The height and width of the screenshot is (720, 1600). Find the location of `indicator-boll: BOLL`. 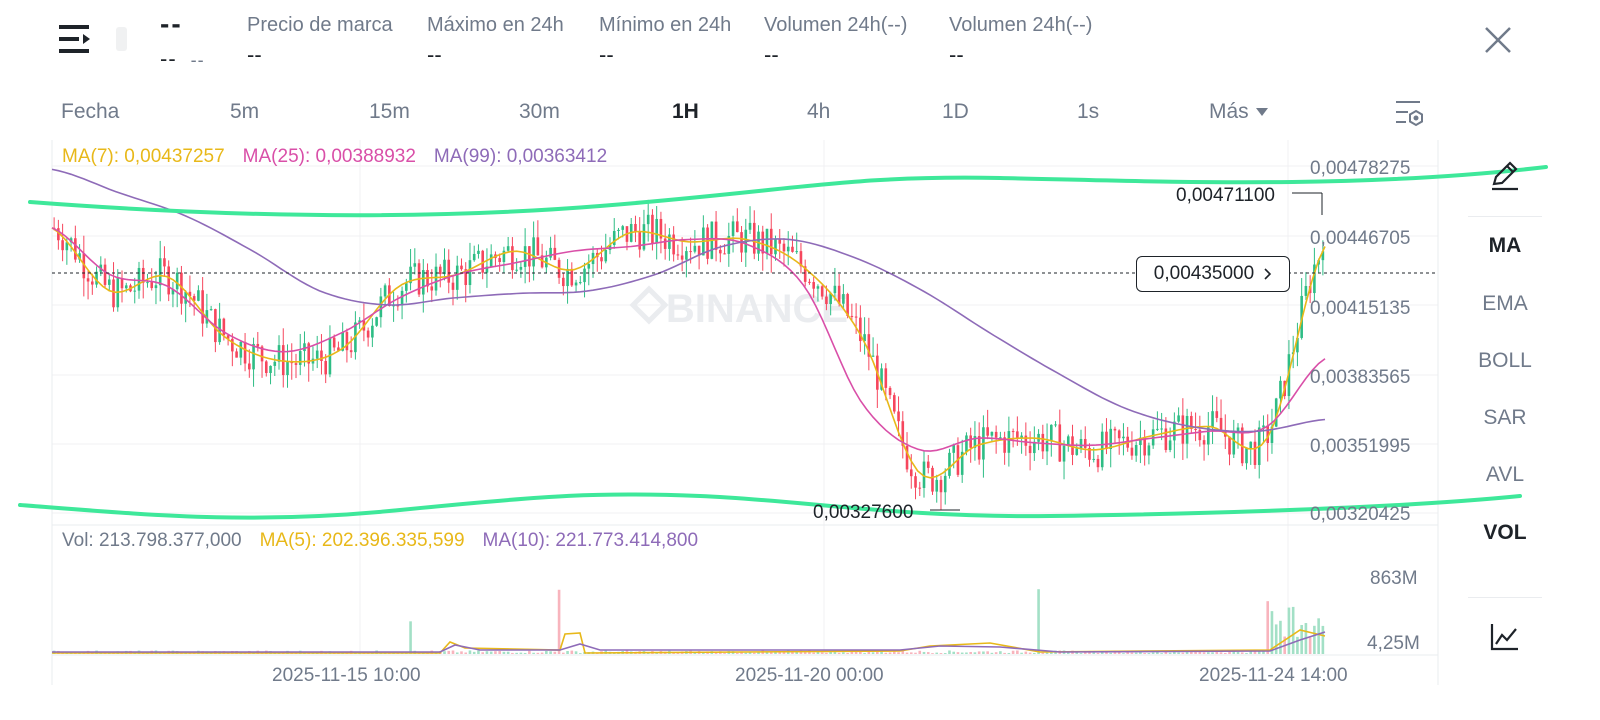

indicator-boll: BOLL is located at coordinates (1505, 360).